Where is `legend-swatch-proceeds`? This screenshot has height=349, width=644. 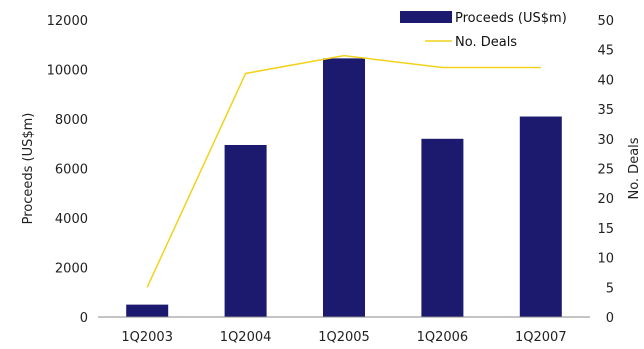
legend-swatch-proceeds is located at coordinates (426, 17).